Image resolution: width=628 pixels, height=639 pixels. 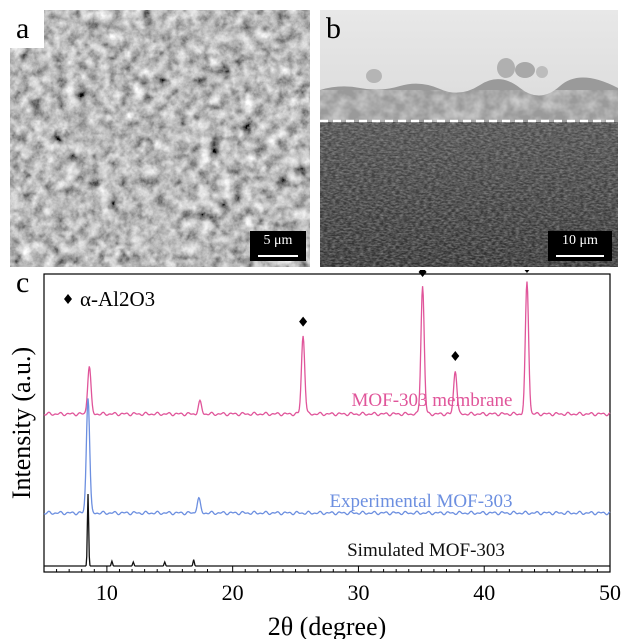 What do you see at coordinates (484, 592) in the screenshot?
I see `x-tick-label: 40` at bounding box center [484, 592].